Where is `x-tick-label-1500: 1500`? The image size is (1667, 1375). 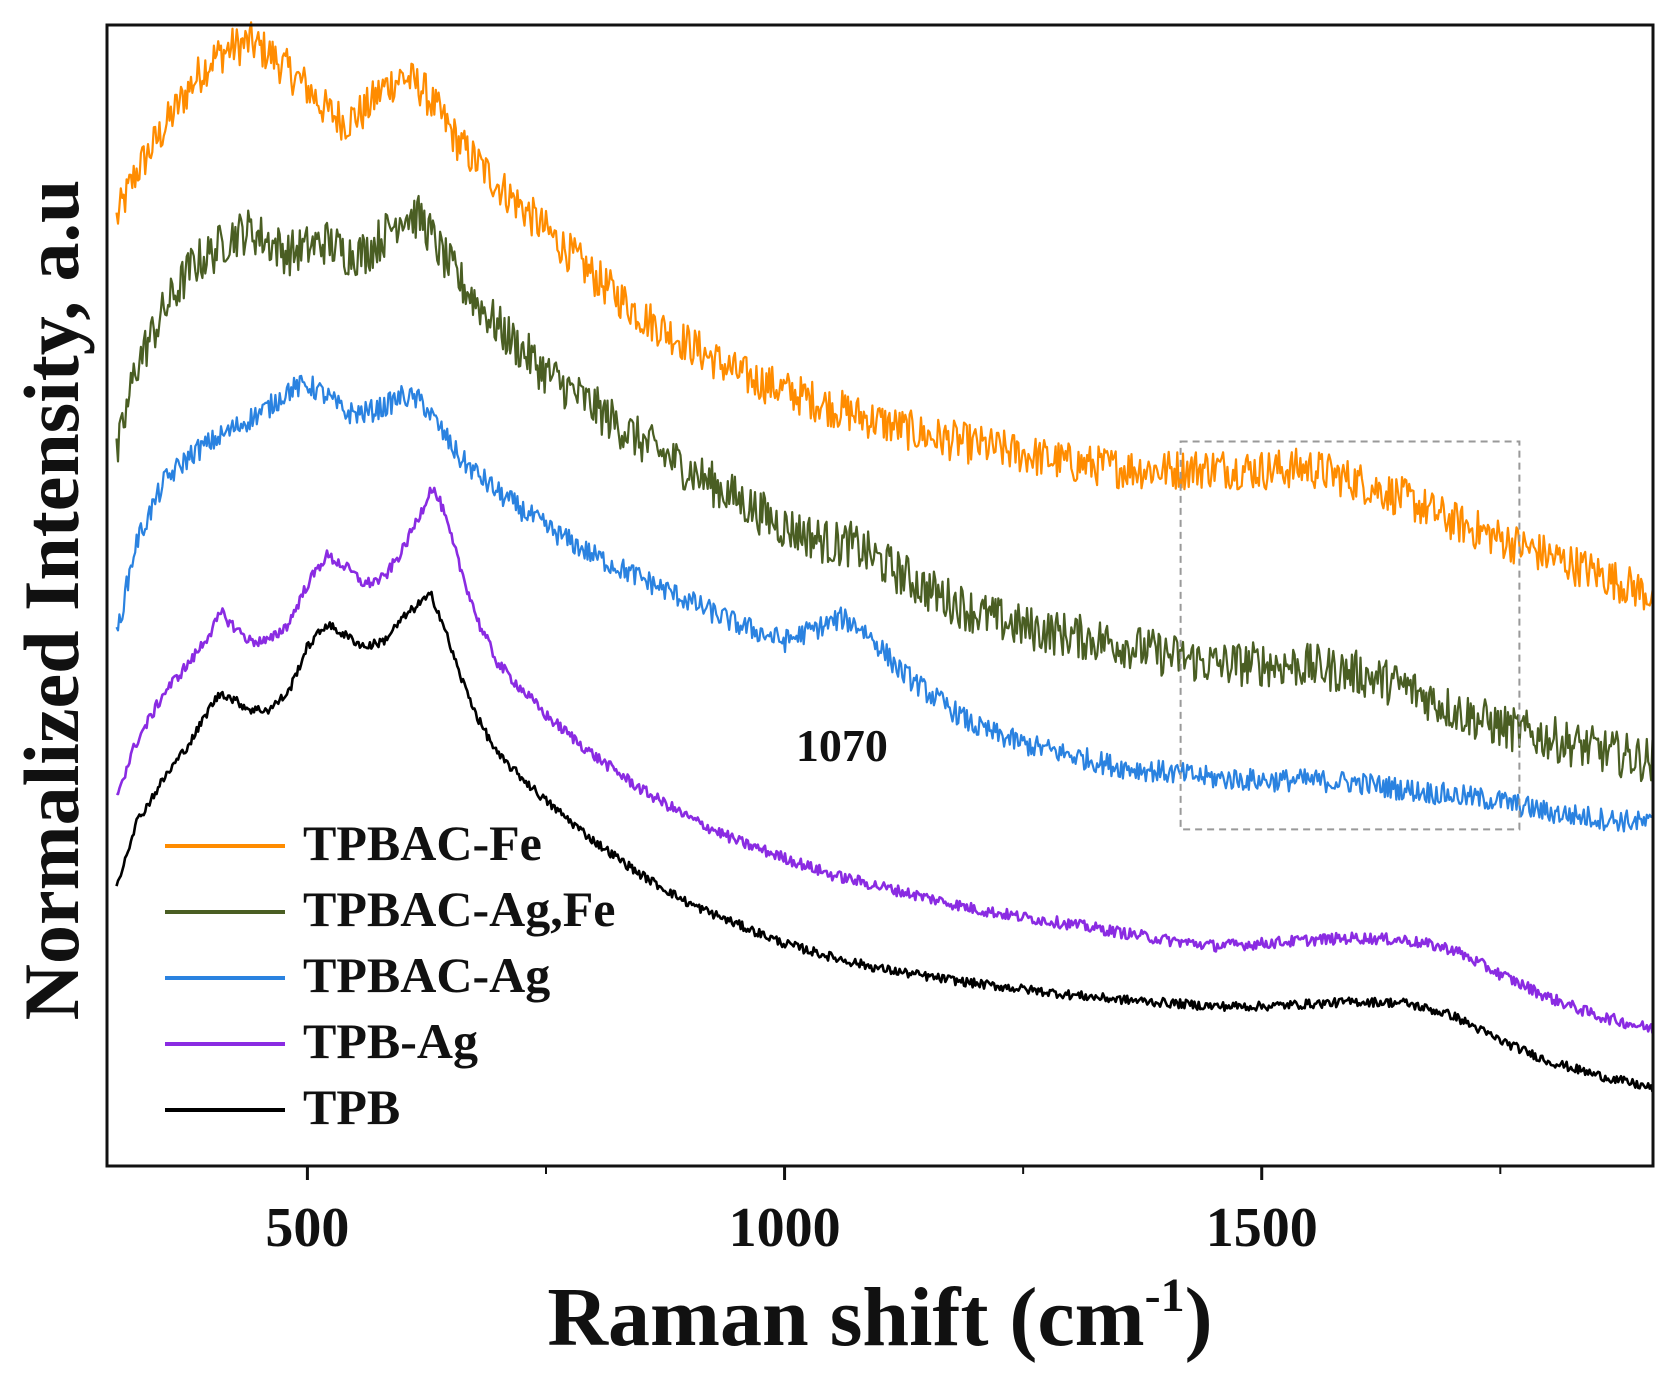
x-tick-label-1500: 1500 is located at coordinates (1262, 1228).